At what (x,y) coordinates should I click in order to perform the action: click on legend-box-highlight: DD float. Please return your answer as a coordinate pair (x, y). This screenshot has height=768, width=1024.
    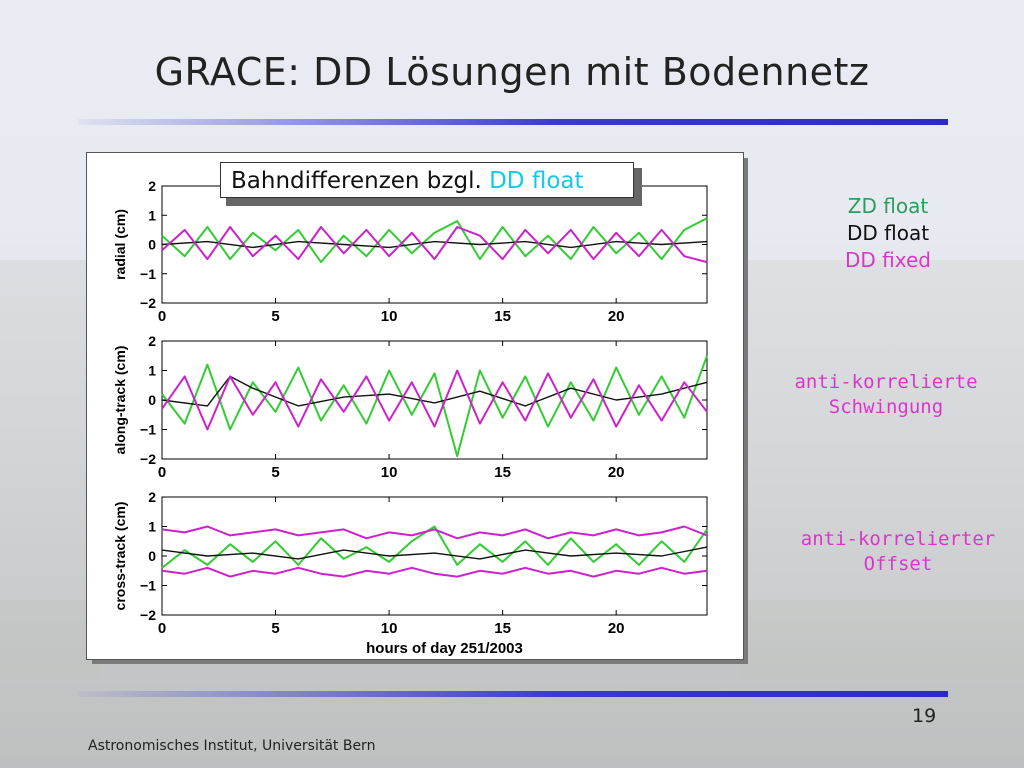
    Looking at the image, I should click on (536, 181).